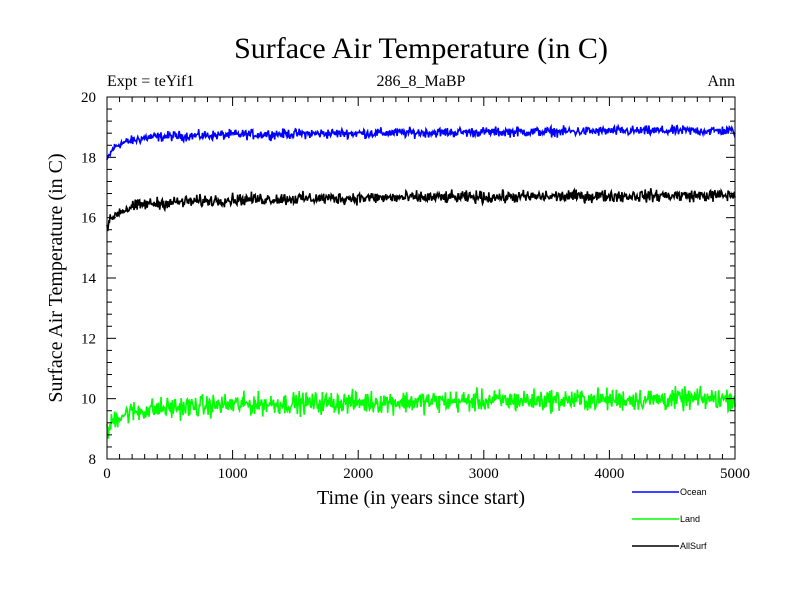 The image size is (800, 600). What do you see at coordinates (693, 492) in the screenshot?
I see `legend-label-ocean: Ocean` at bounding box center [693, 492].